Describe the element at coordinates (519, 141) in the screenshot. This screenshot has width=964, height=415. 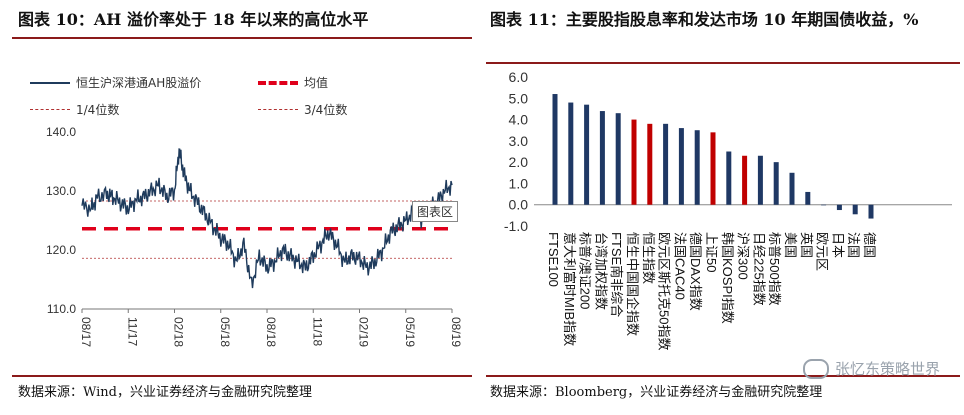
I see `y-tick-label: 3.0` at that location.